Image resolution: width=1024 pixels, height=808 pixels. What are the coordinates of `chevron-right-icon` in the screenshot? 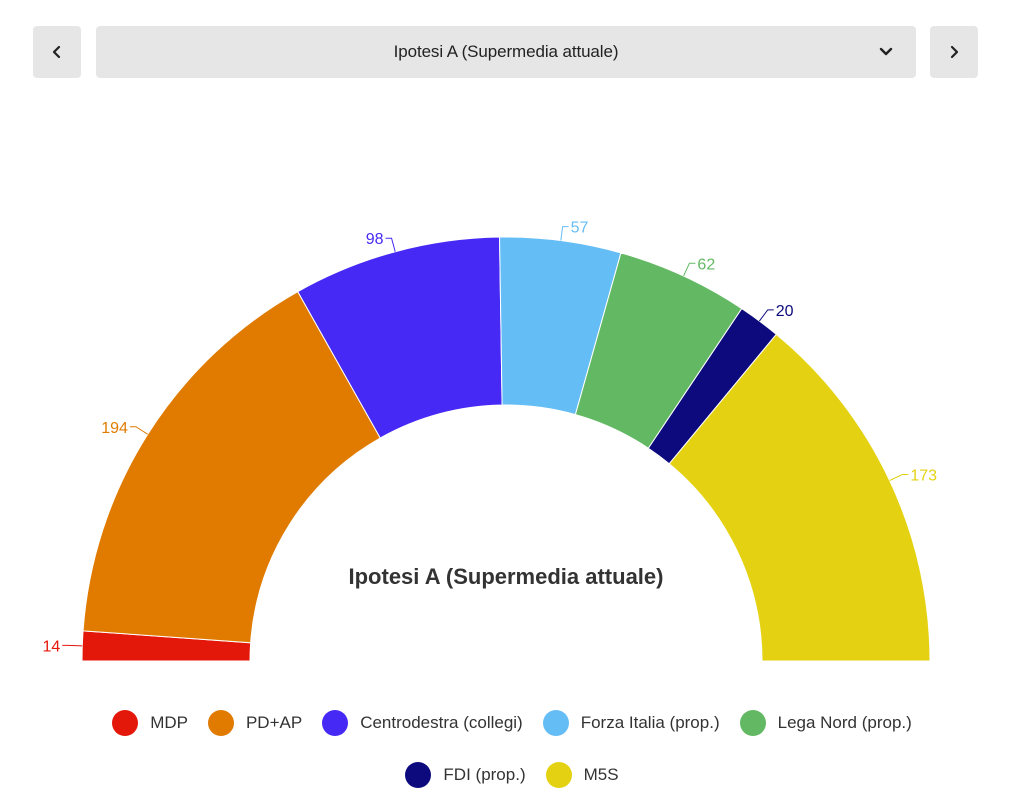 It's located at (954, 52).